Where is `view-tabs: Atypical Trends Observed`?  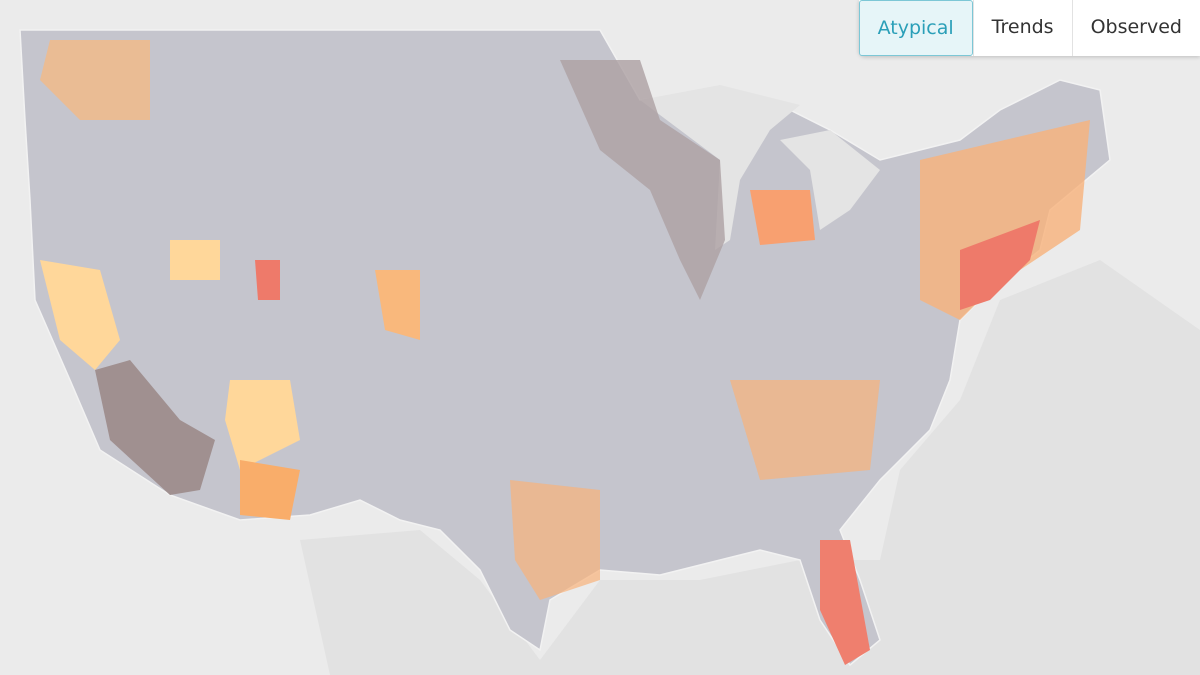
view-tabs: Atypical Trends Observed is located at coordinates (1029, 28).